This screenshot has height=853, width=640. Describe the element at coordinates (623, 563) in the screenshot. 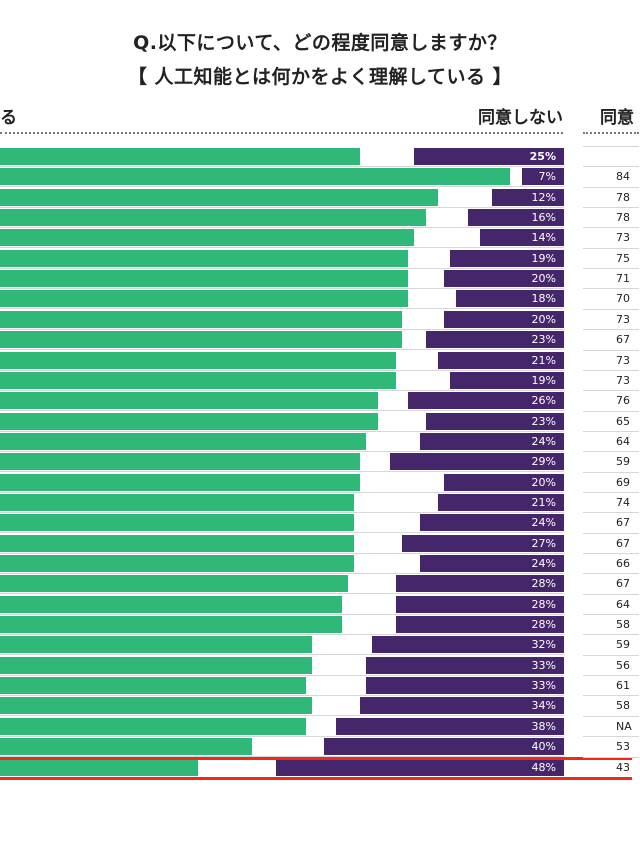

I see `right-column-value: 66` at that location.